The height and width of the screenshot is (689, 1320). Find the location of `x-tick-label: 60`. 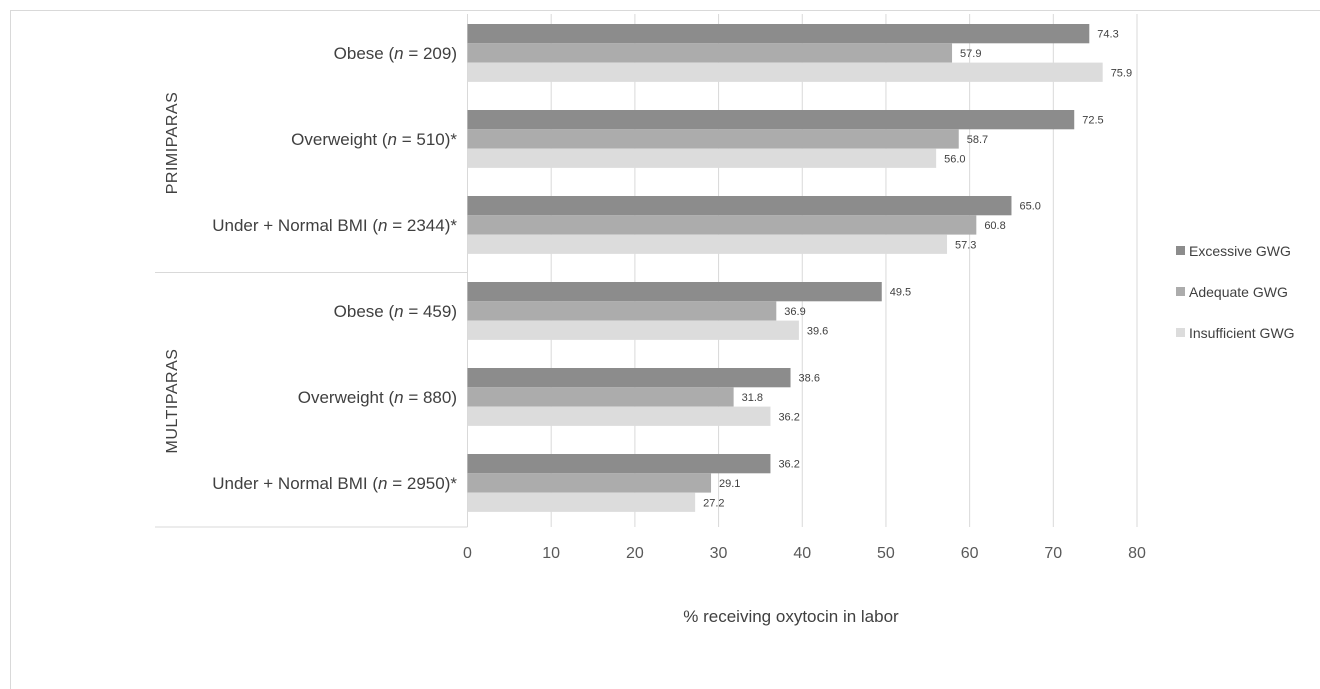

x-tick-label: 60 is located at coordinates (970, 553).